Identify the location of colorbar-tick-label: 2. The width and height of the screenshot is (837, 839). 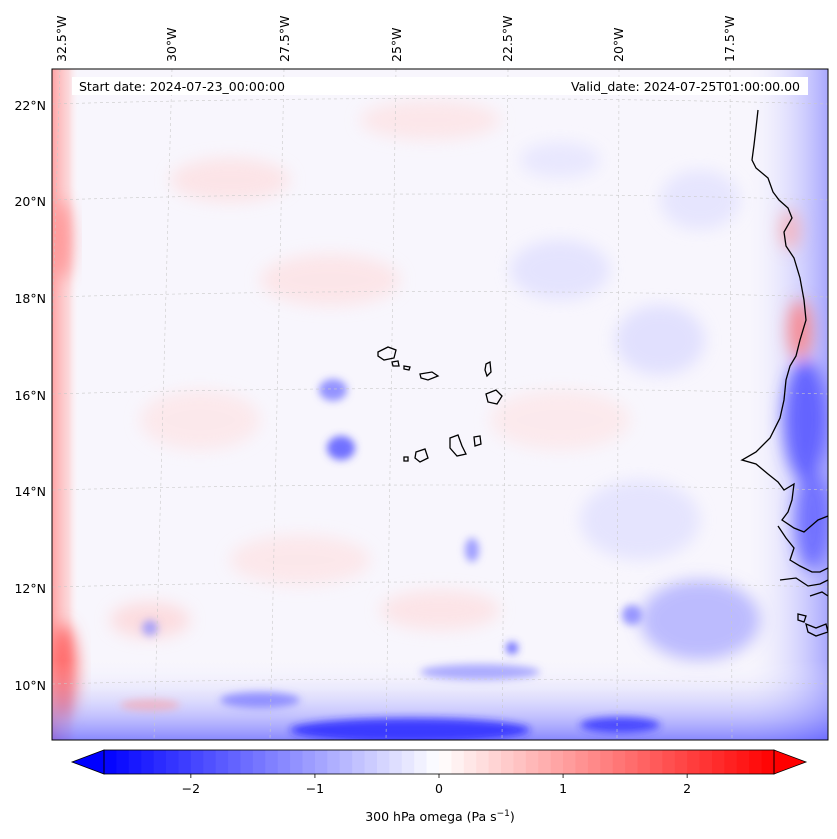
(687, 788).